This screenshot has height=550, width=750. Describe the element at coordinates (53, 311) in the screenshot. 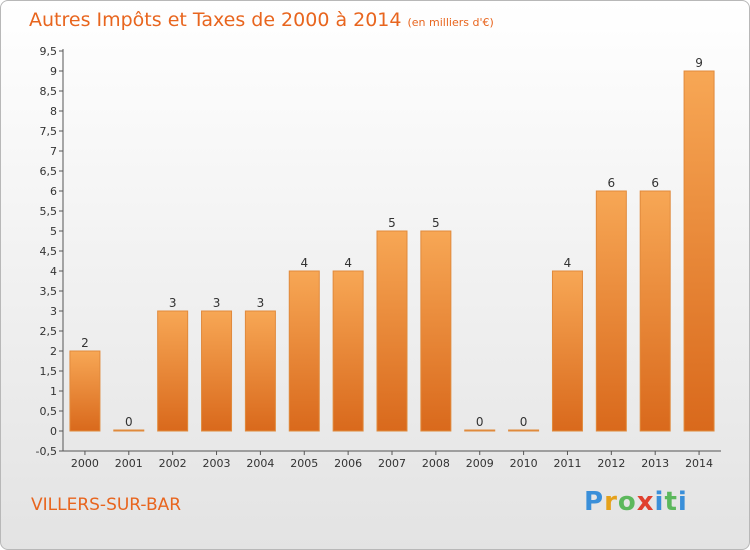

I see `y-tick-label: 3` at that location.